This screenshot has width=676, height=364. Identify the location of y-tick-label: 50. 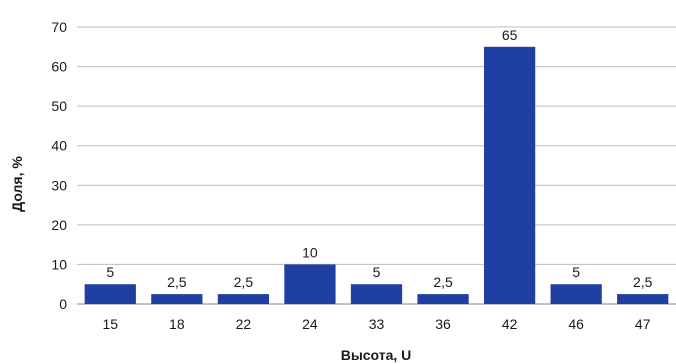
(59, 106).